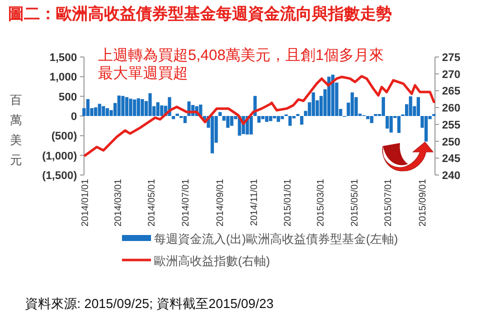  Describe the element at coordinates (64, 136) in the screenshot. I see `y-tick-label: (500)` at that location.